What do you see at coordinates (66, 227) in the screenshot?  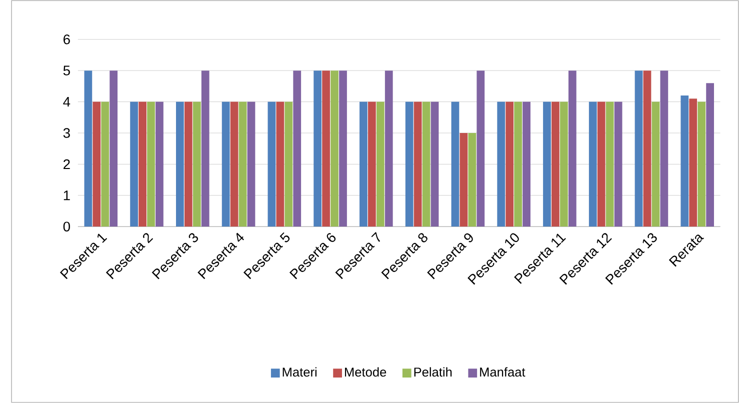 I see `y-tick-label: 0` at bounding box center [66, 227].